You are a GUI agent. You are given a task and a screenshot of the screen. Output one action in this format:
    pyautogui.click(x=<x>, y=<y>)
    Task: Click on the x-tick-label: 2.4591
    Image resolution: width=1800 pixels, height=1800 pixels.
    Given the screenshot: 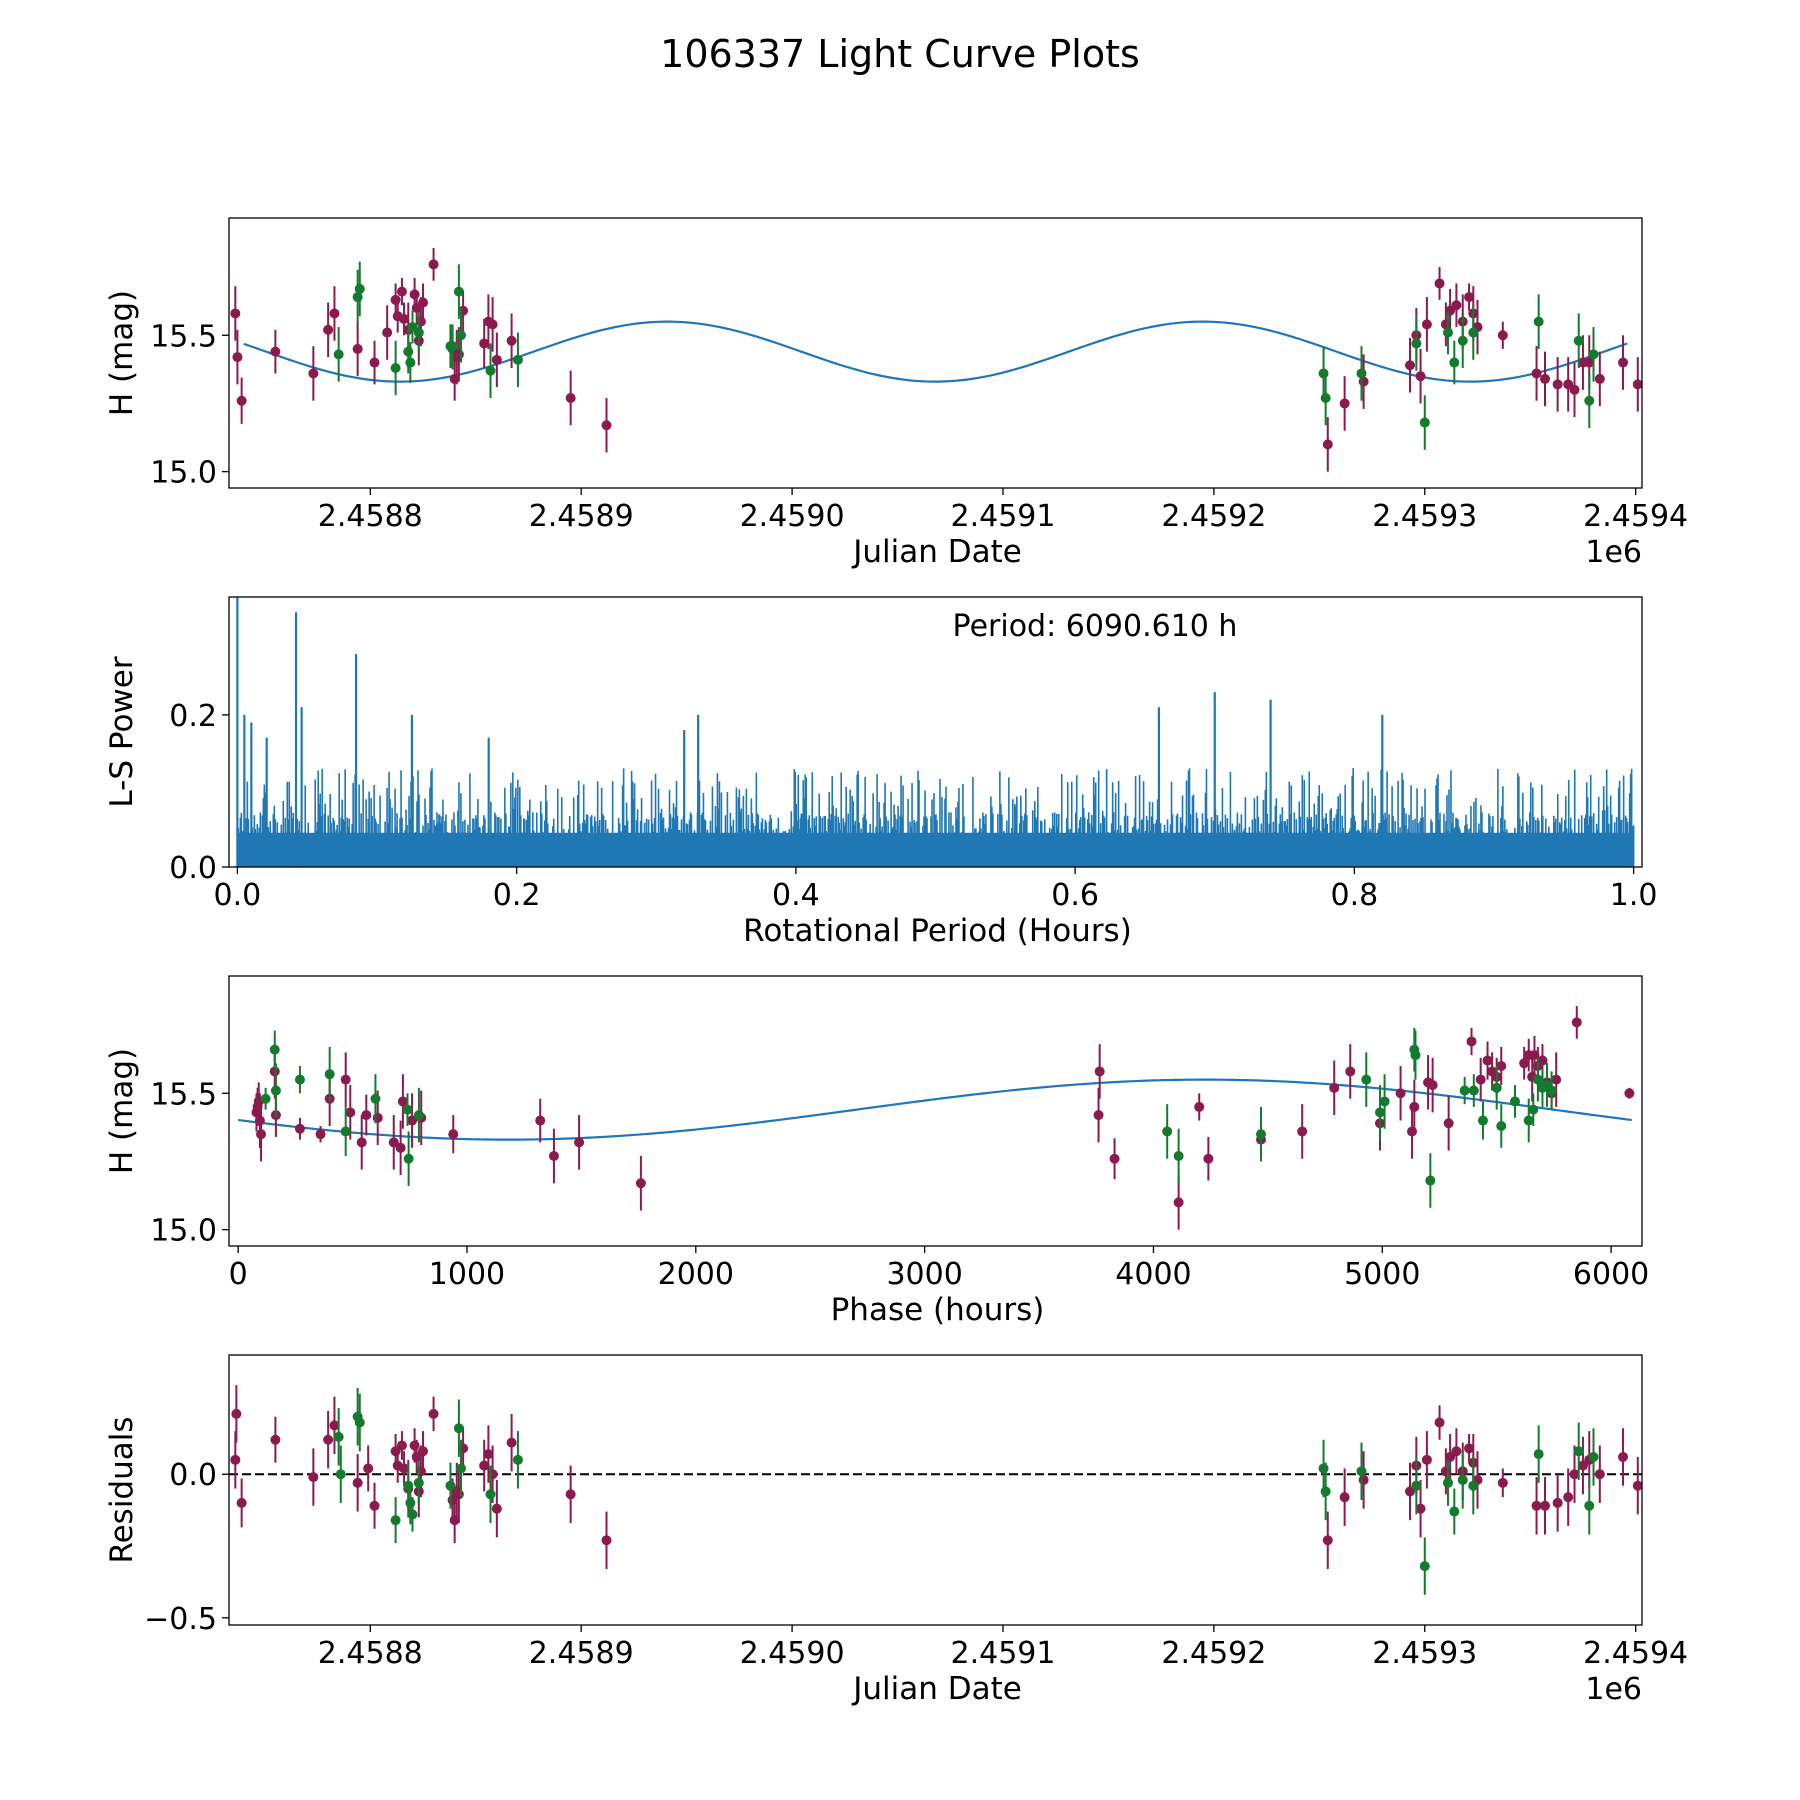 What is the action you would take?
    pyautogui.click(x=1002, y=516)
    